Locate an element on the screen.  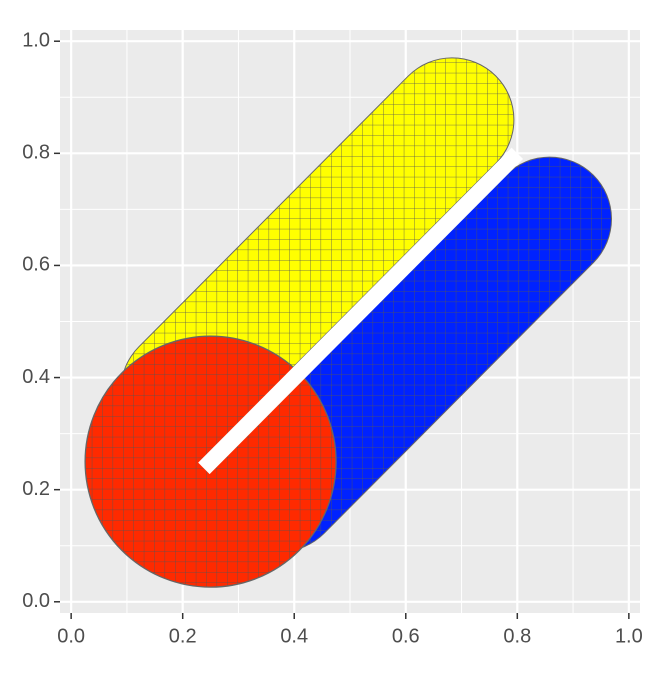
x-tick-label: 0.2 is located at coordinates (183, 636).